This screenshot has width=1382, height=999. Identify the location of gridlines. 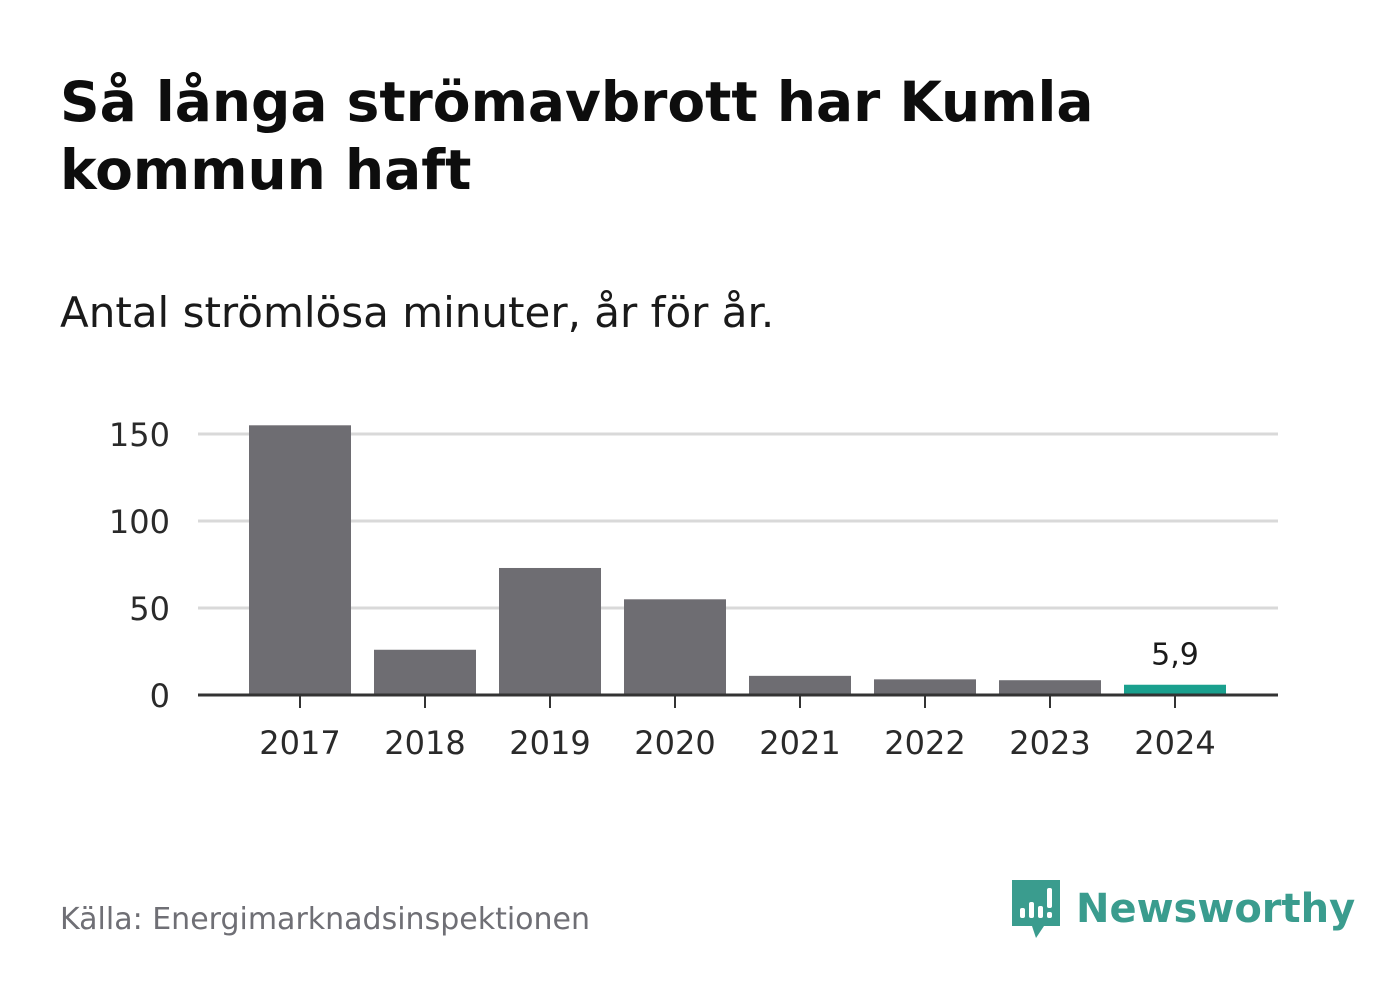
(738, 521).